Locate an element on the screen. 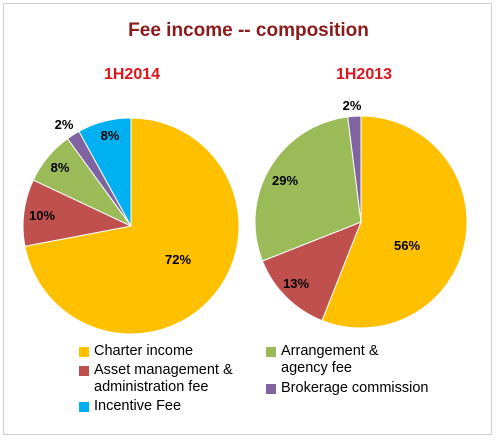 The height and width of the screenshot is (440, 497). data-label-arrangement-agency-fee: 8% is located at coordinates (60, 167).